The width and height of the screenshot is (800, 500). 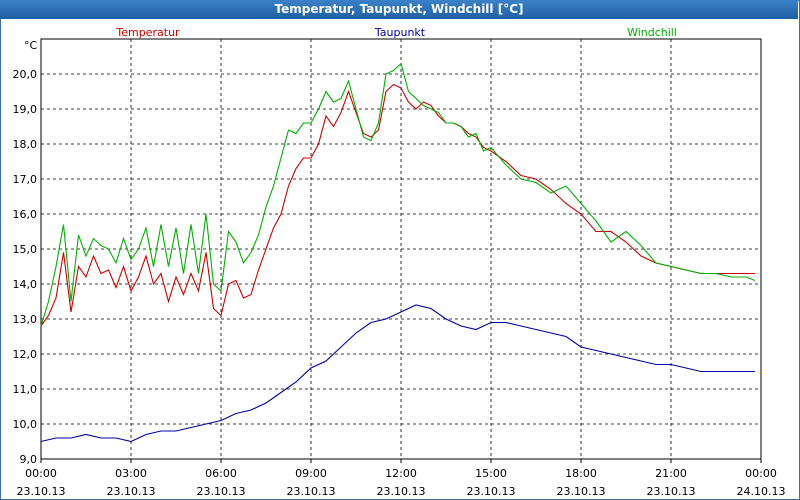 I want to click on legend-entry-temperatur: Temperatur, so click(x=147, y=32).